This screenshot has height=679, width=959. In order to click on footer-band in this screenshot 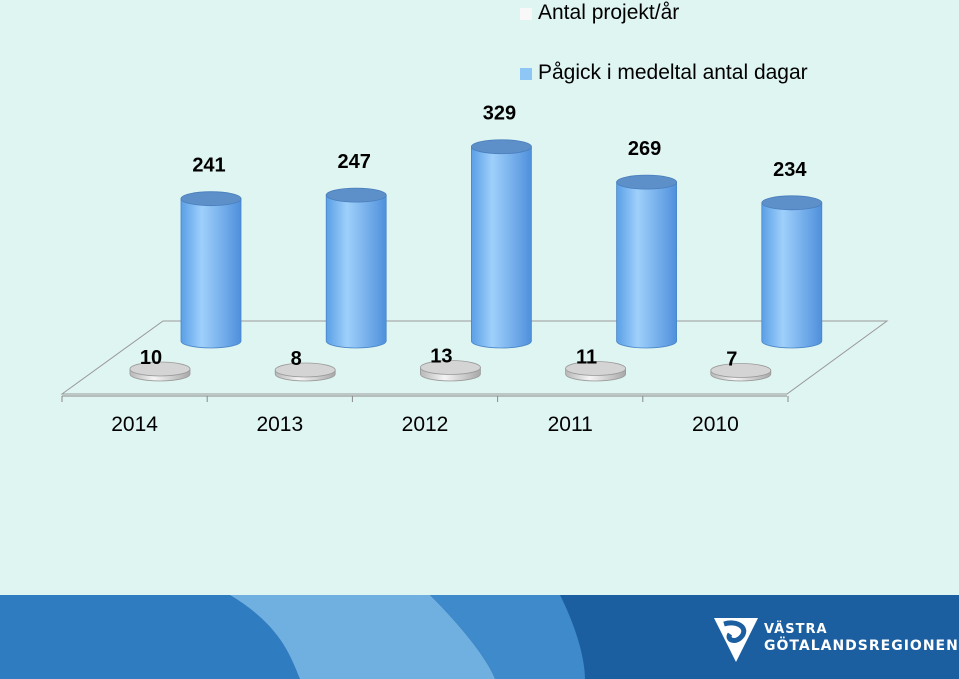, I will do `click(479, 637)`.